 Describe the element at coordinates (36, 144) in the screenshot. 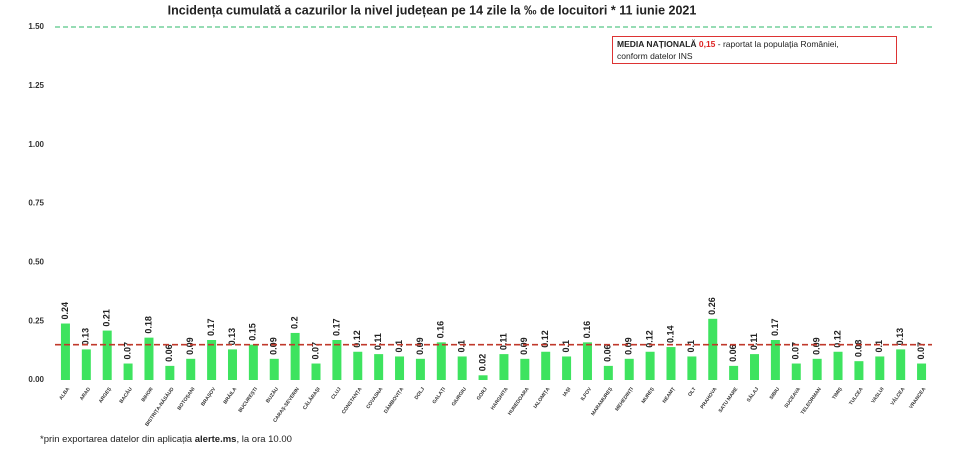

I see `y-tick-label: 1.00` at that location.